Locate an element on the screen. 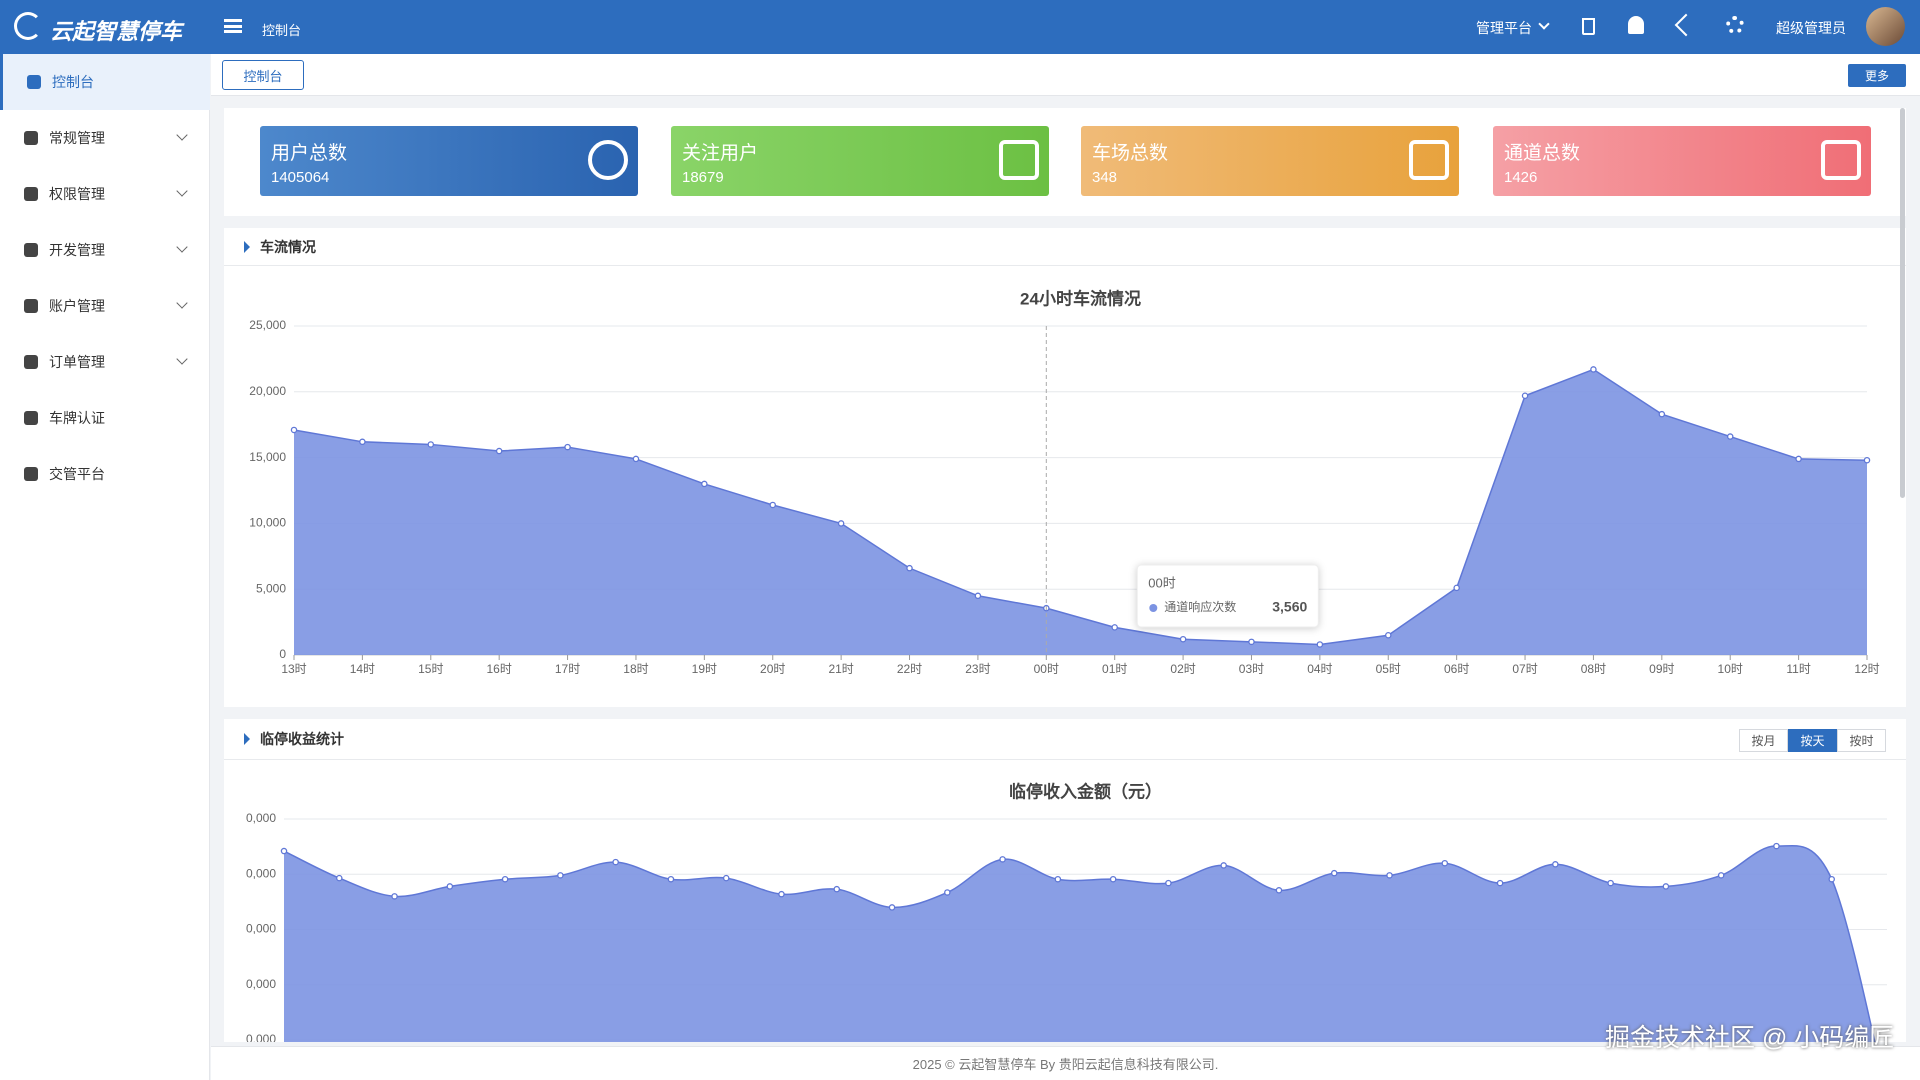 This screenshot has width=1920, height=1080. header-tab: 控制台 is located at coordinates (282, 30).